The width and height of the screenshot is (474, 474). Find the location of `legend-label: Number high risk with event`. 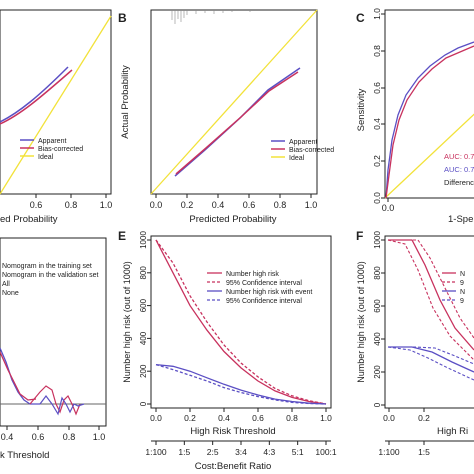

legend-label: Number high risk with event is located at coordinates (269, 292).